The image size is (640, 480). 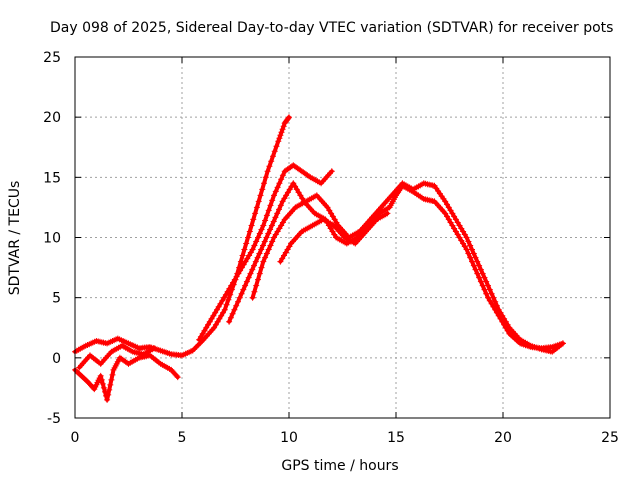 What do you see at coordinates (56, 359) in the screenshot?
I see `y-tick-label: 0` at bounding box center [56, 359].